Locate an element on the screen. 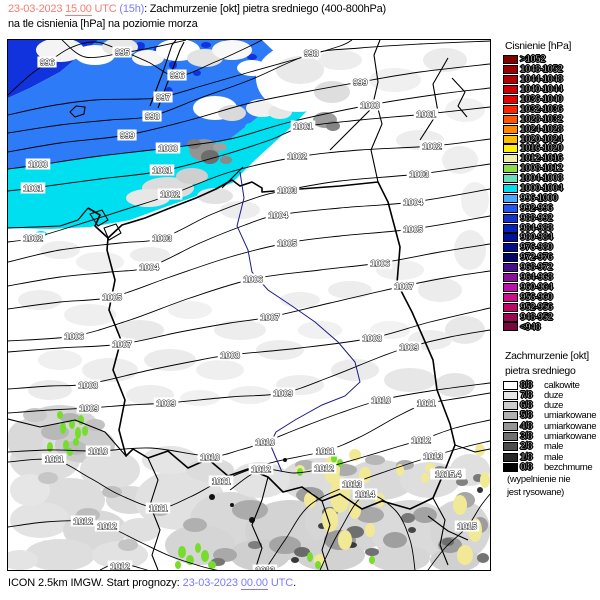  okta-value: 7/8 is located at coordinates (527, 395).